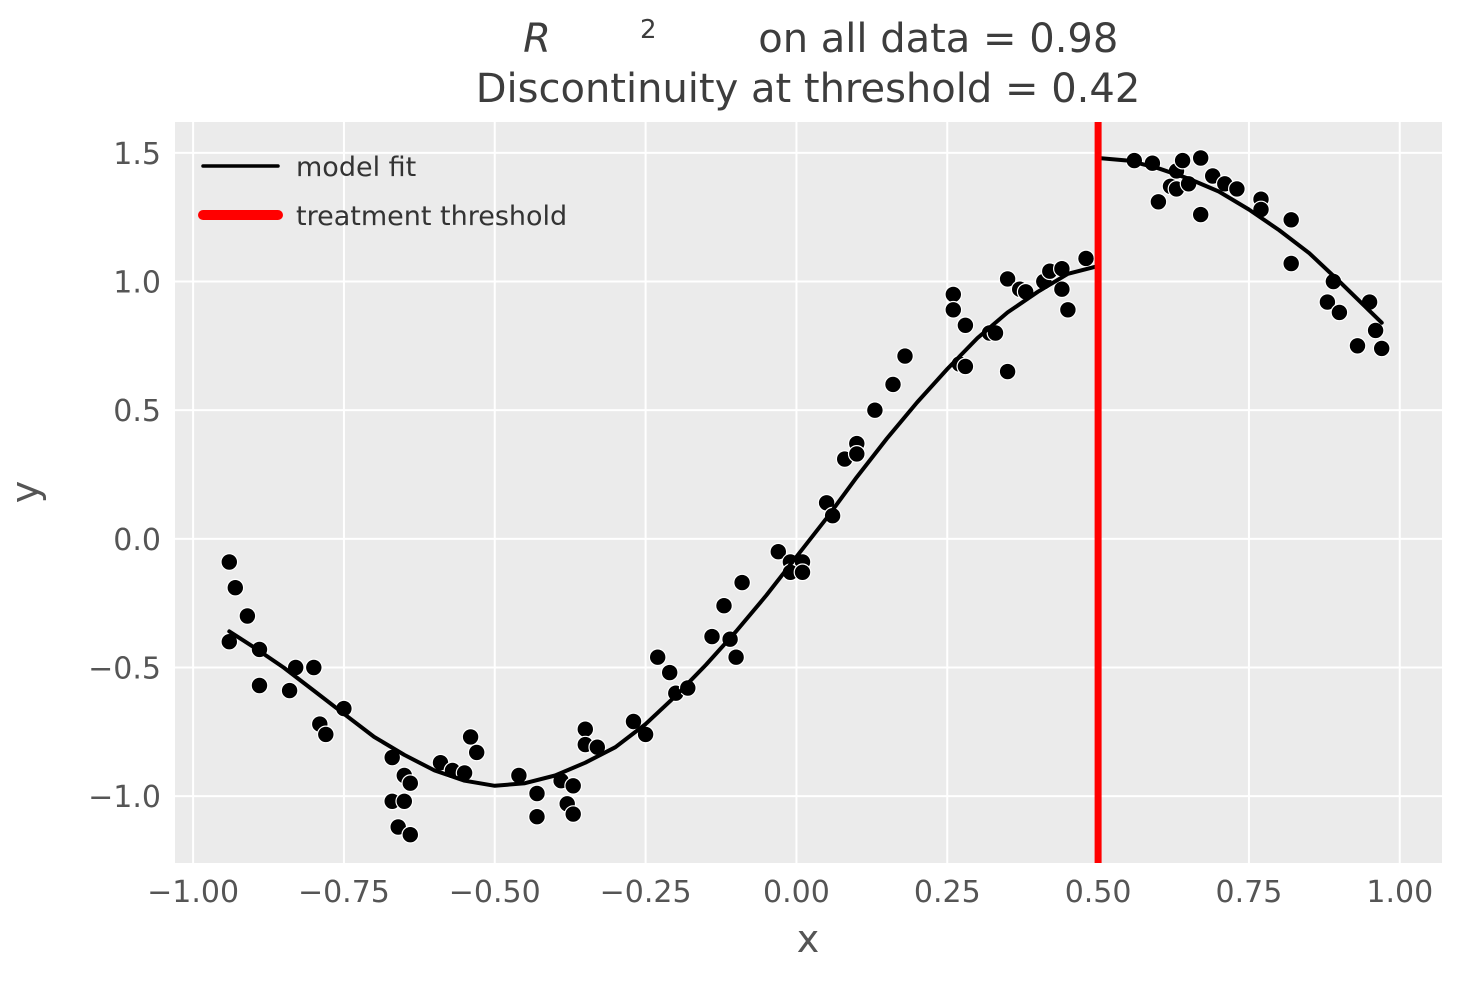  What do you see at coordinates (1249, 892) in the screenshot?
I see `x-tick-label: 0.75` at bounding box center [1249, 892].